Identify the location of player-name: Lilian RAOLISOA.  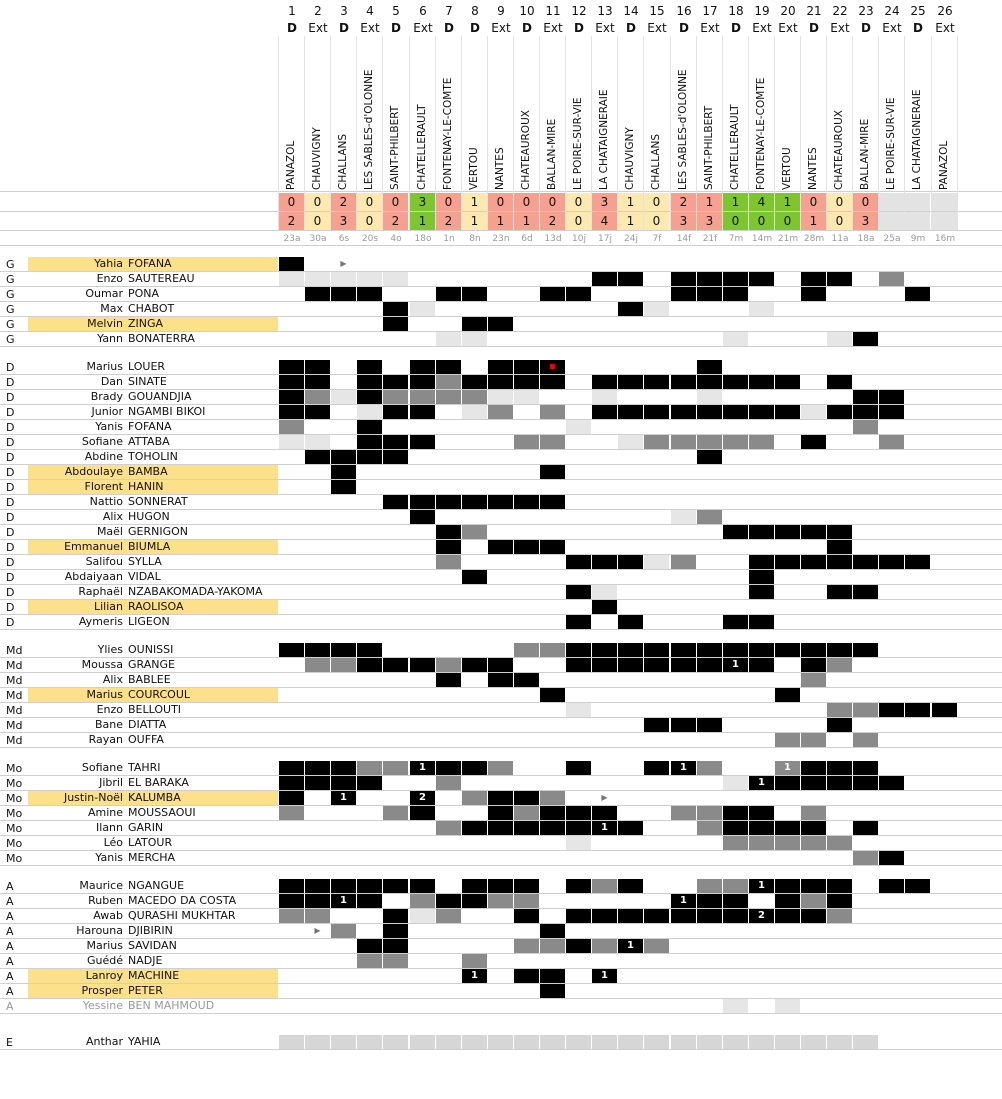
(153, 607).